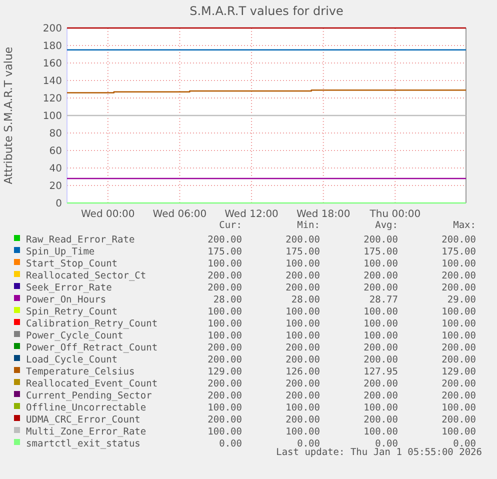 The width and height of the screenshot is (497, 479). What do you see at coordinates (52, 29) in the screenshot?
I see `y-tick-label: 200` at bounding box center [52, 29].